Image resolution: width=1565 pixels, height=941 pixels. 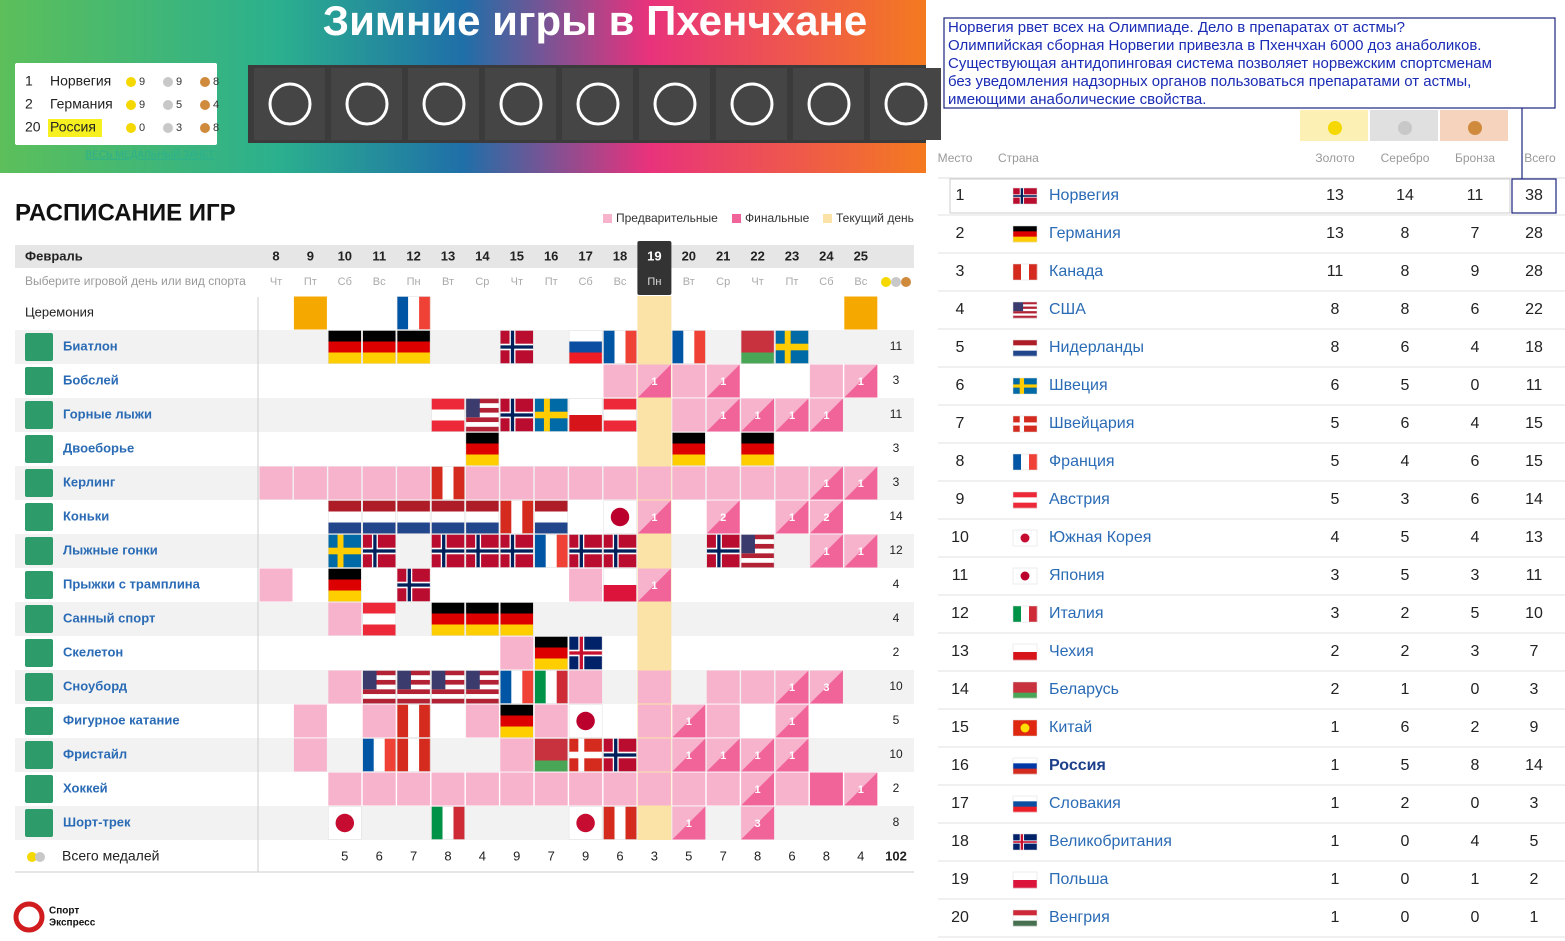 What do you see at coordinates (1534, 196) in the screenshot?
I see `total-highlight` at bounding box center [1534, 196].